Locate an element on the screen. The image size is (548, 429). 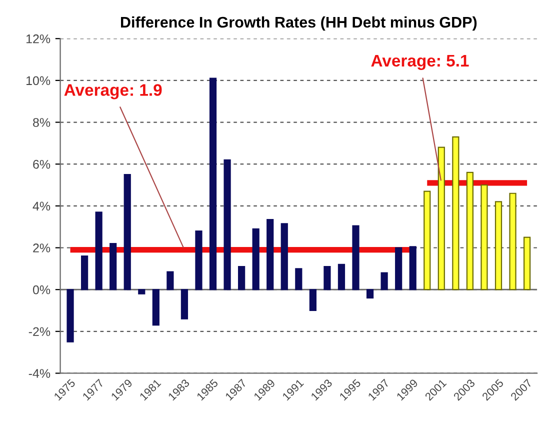
y-tick-label: 8% is located at coordinates (41, 122).